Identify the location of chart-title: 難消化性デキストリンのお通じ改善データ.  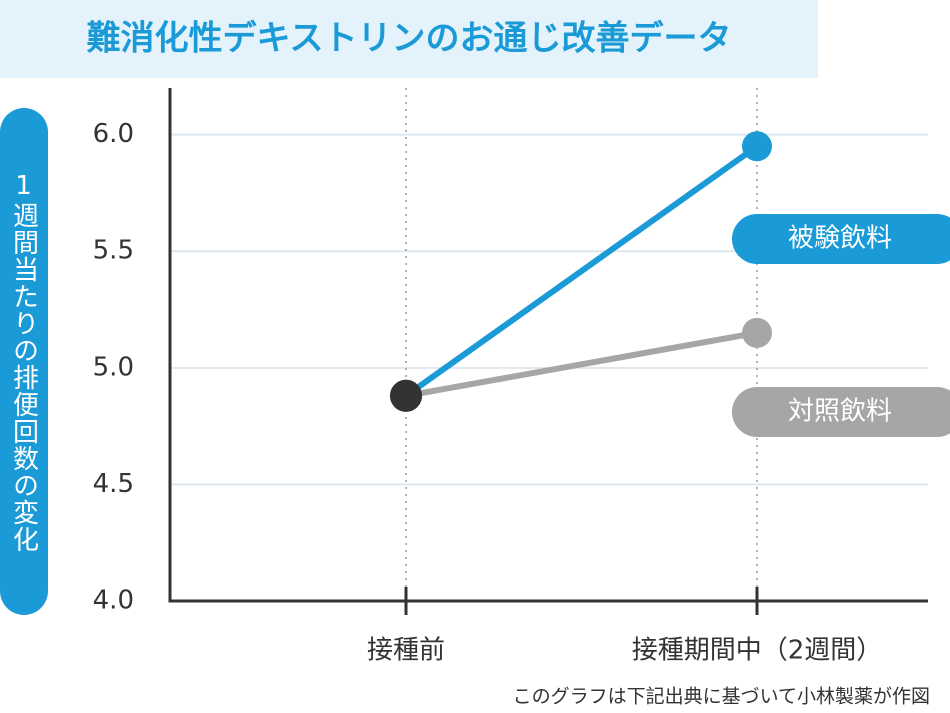
(409, 39).